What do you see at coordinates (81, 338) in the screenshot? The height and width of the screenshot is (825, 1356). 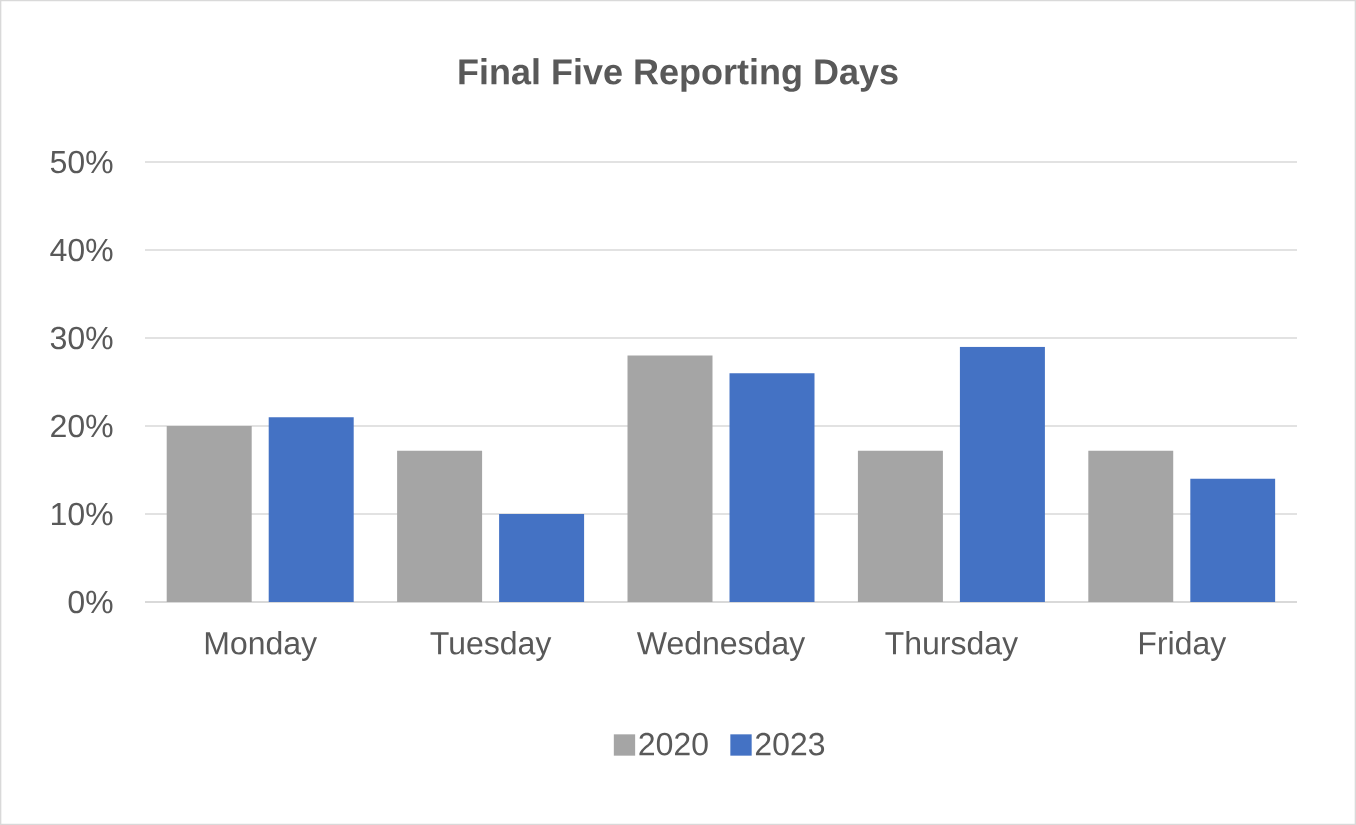 I see `y-tick-label: 30%` at bounding box center [81, 338].